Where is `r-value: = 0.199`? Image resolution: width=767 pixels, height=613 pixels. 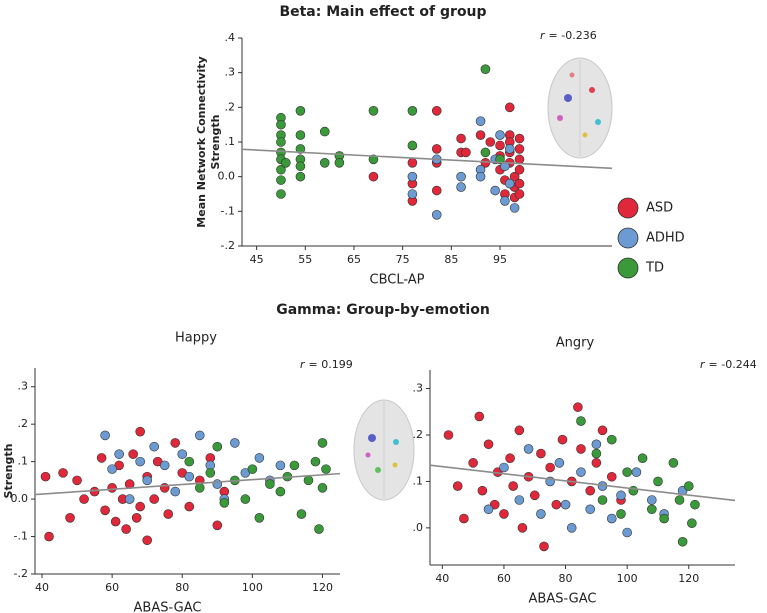
r-value: = 0.199 is located at coordinates (331, 364).